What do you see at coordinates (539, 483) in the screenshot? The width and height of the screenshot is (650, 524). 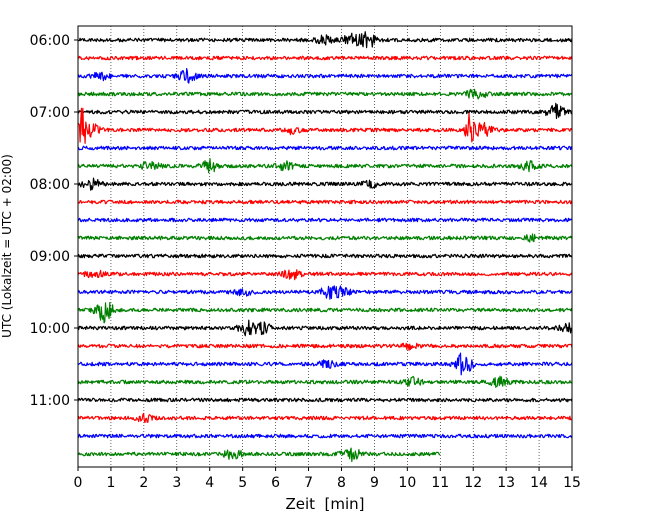 I see `x-tick-label: 14` at bounding box center [539, 483].